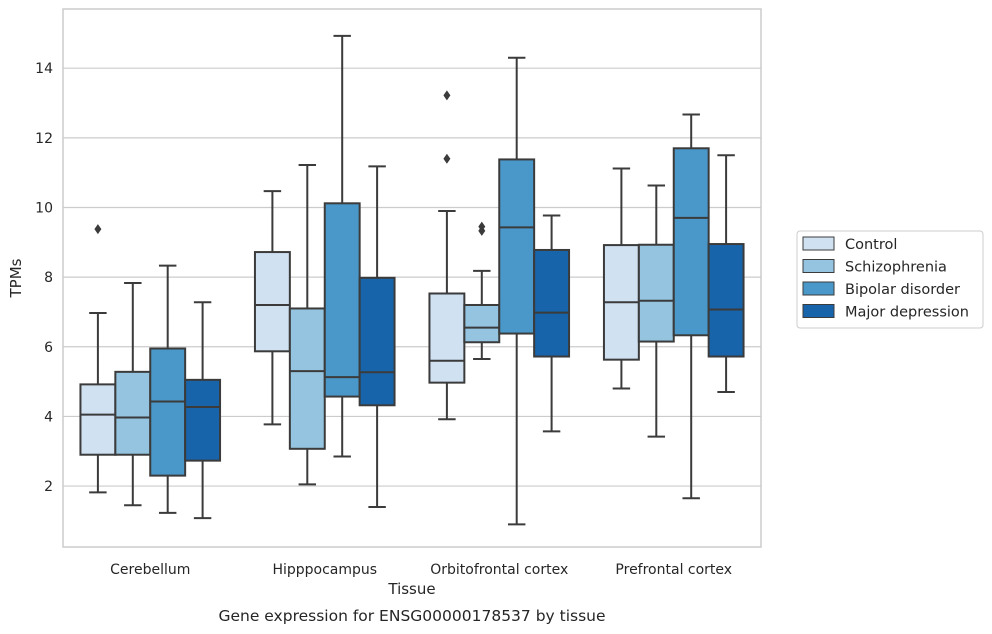 The image size is (992, 634). Describe the element at coordinates (48, 278) in the screenshot. I see `y-tick-label: 8` at that location.